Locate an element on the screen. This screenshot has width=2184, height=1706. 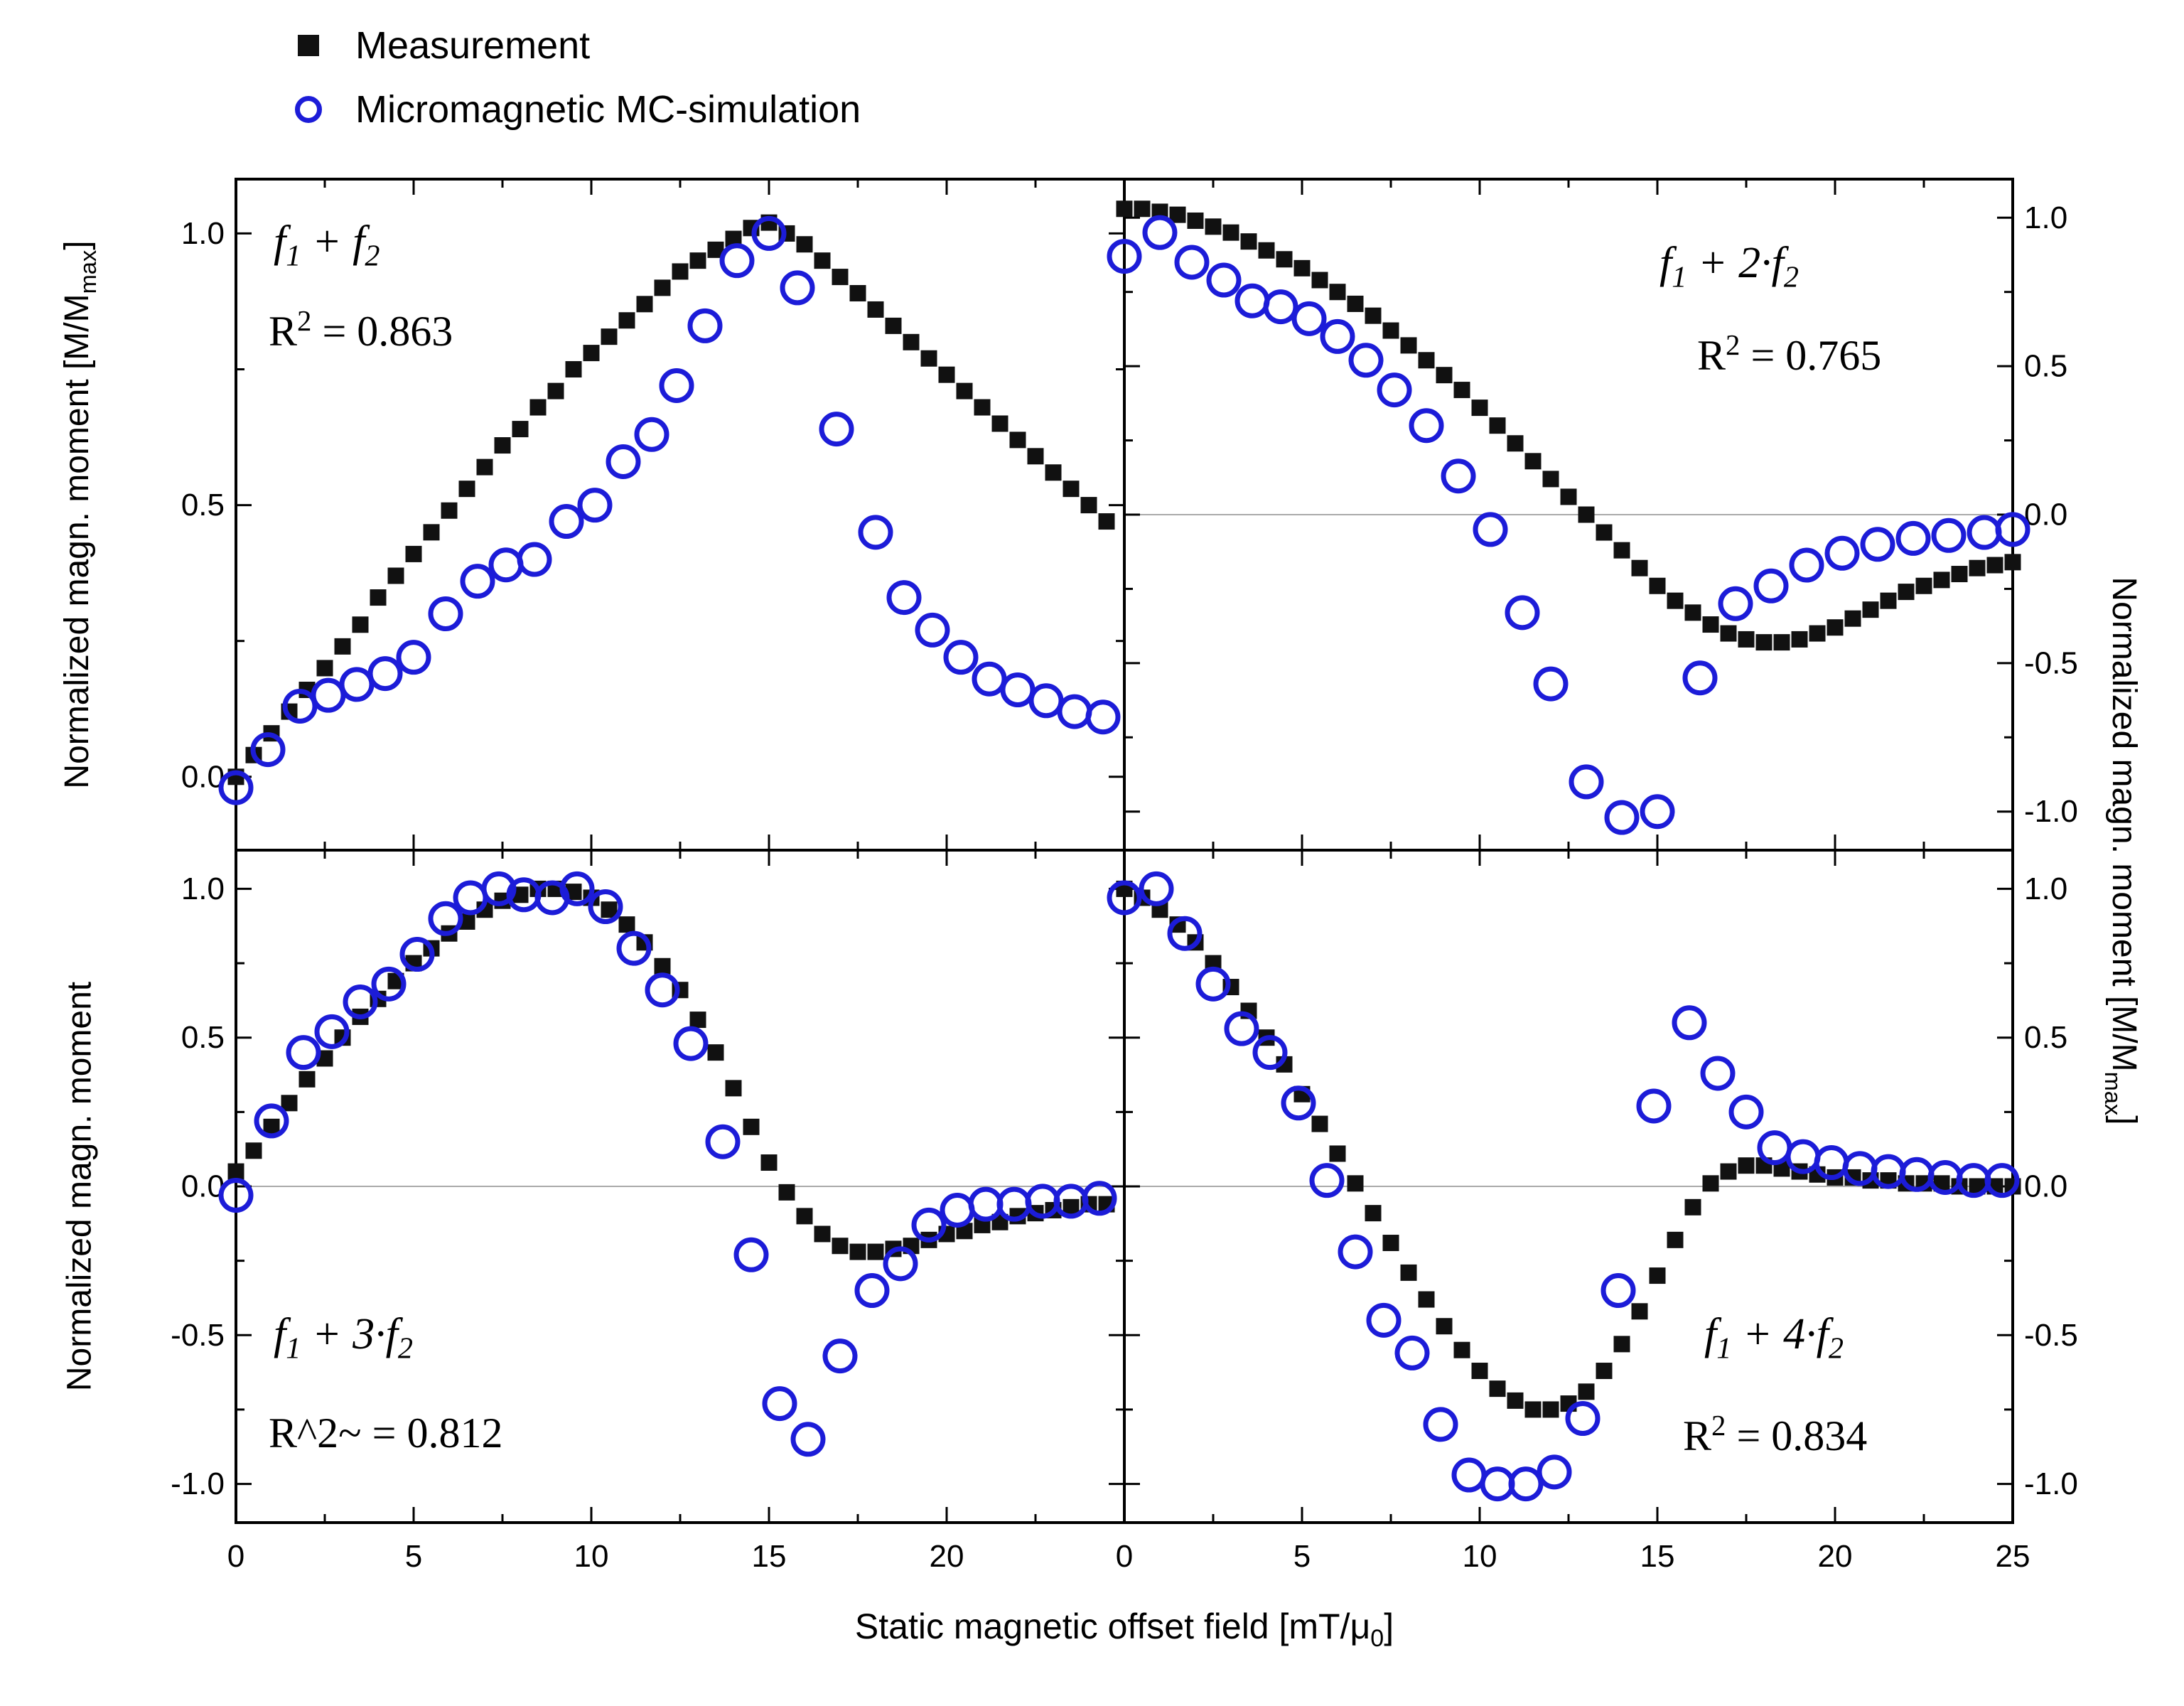
x-tick-label: 10 is located at coordinates (1480, 1556).